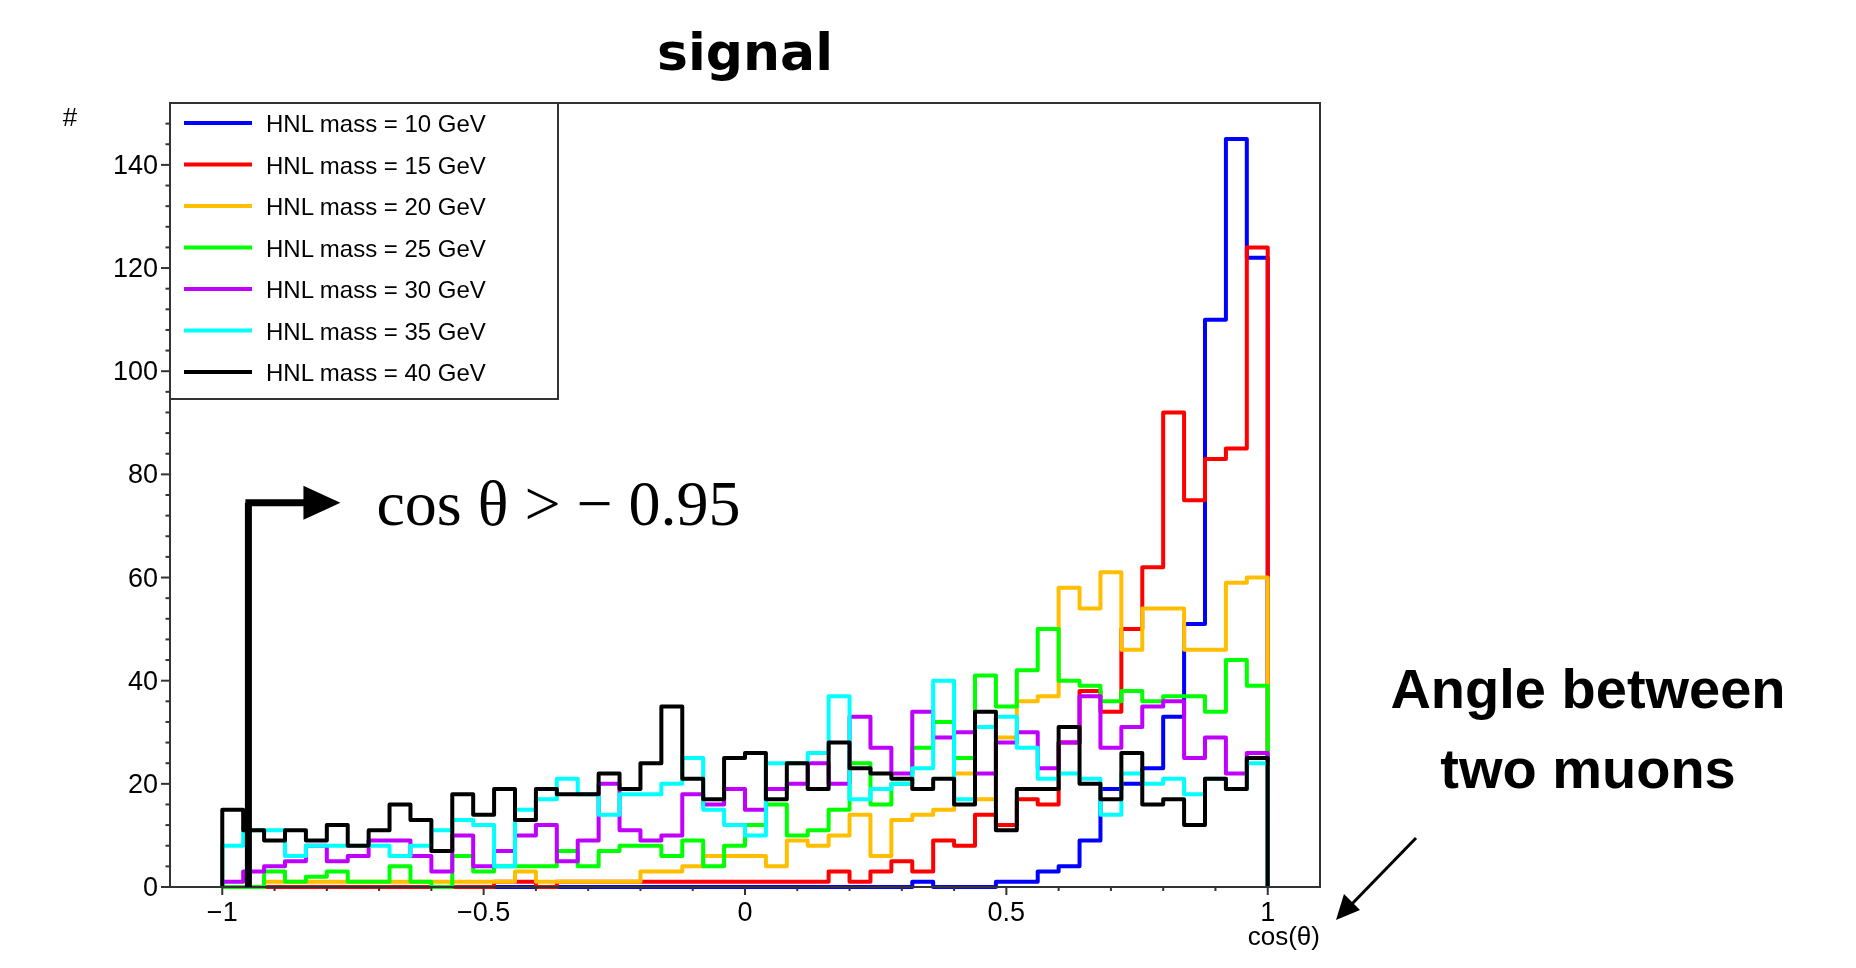 The height and width of the screenshot is (968, 1856). What do you see at coordinates (376, 372) in the screenshot?
I see `legend-label: HNL mass = 40 GeV` at bounding box center [376, 372].